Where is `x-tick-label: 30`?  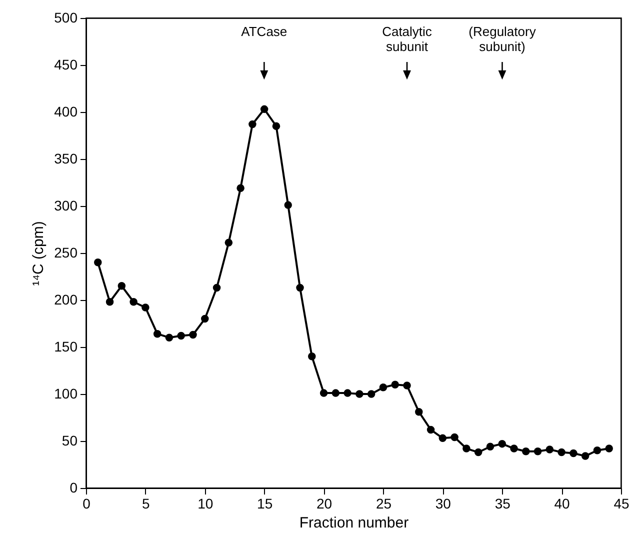
x-tick-label: 30 is located at coordinates (443, 504).